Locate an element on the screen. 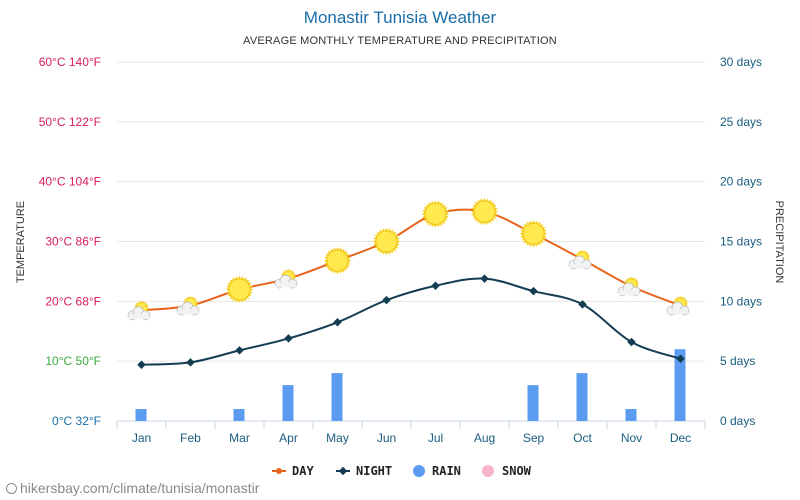 Image resolution: width=800 pixels, height=500 pixels. globe-icon is located at coordinates (11, 488).